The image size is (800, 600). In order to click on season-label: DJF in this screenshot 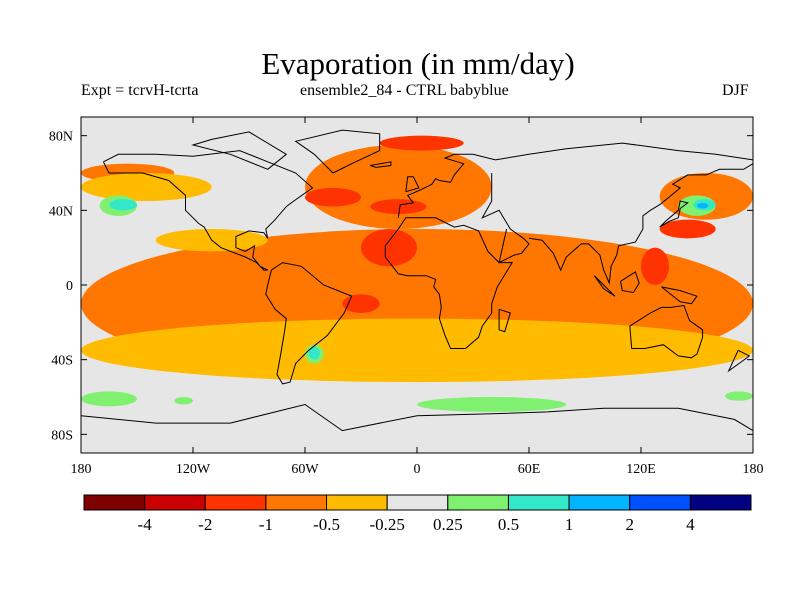, I will do `click(735, 90)`.